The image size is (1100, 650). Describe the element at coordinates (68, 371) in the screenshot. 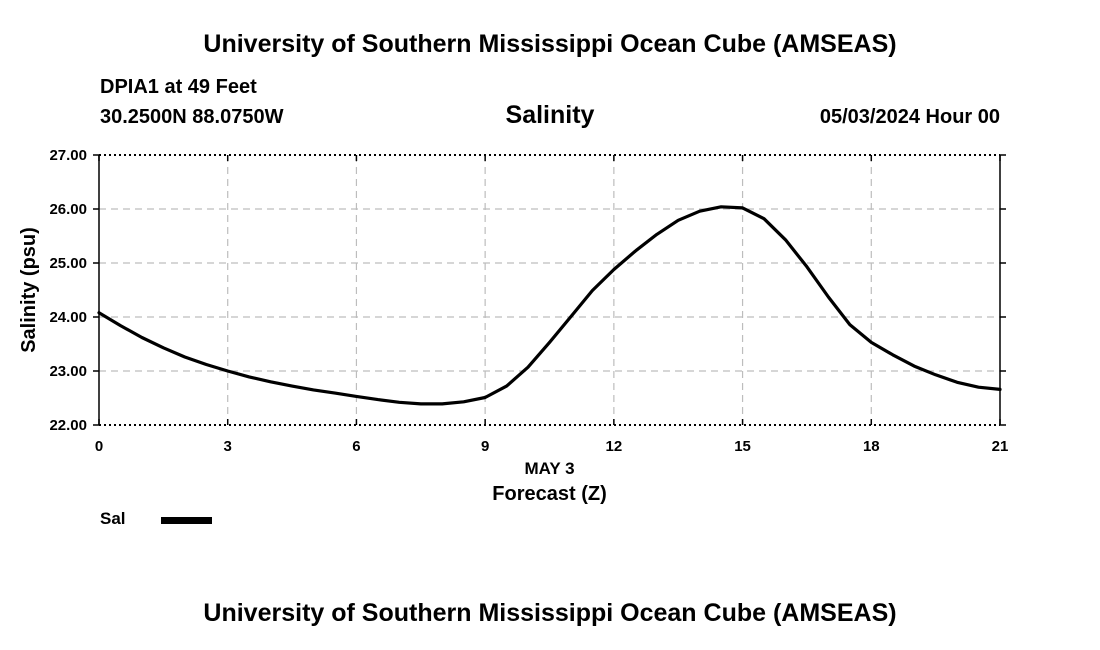

I see `y-tick-label: 23.00` at that location.